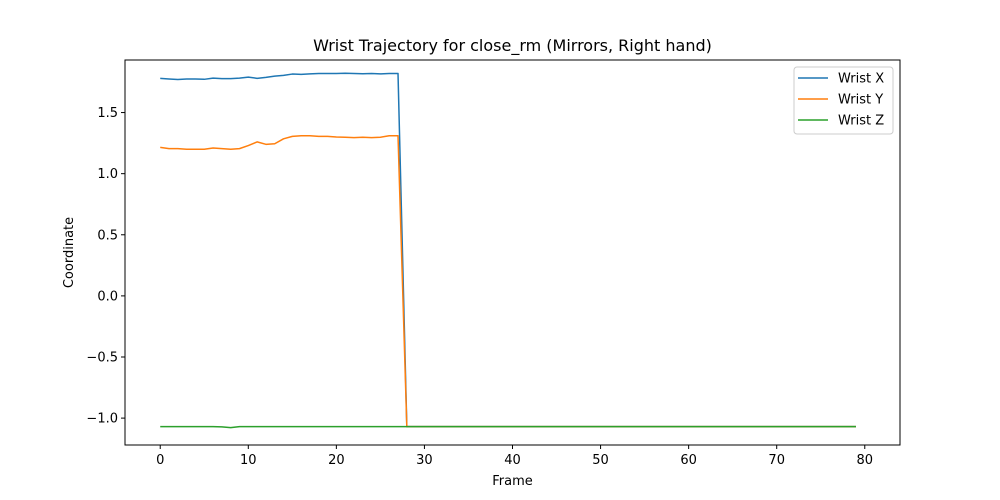 The width and height of the screenshot is (1000, 500). Describe the element at coordinates (248, 460) in the screenshot. I see `x-tick-label: 10` at that location.